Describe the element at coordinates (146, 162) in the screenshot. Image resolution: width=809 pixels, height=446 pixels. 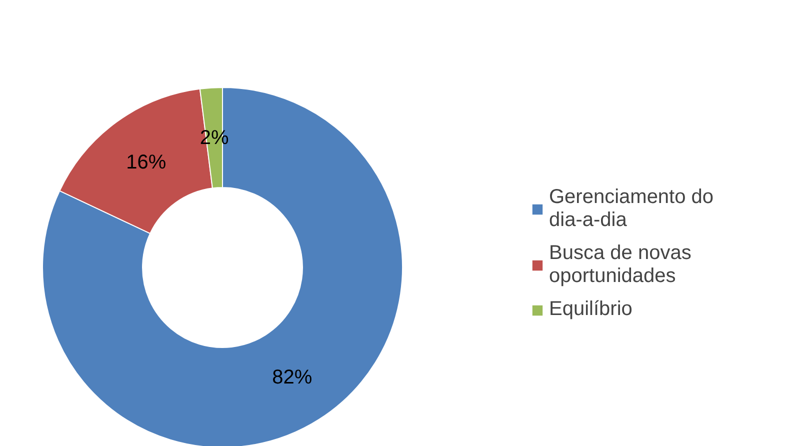
I see `data-label: 16%` at that location.